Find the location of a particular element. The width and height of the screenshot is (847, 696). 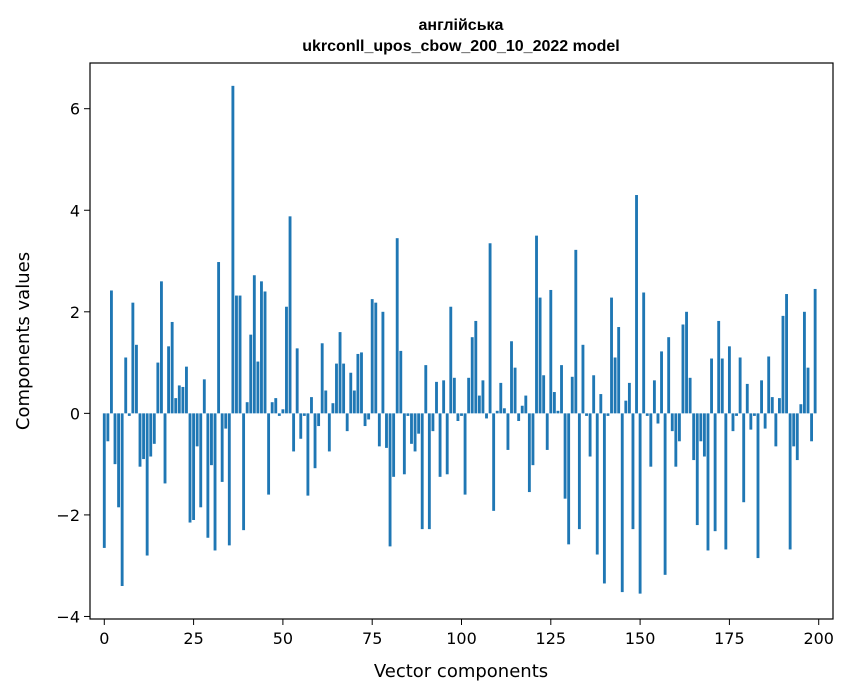

y-axis: −4 −2 0 2 4 6 is located at coordinates (73, 363).